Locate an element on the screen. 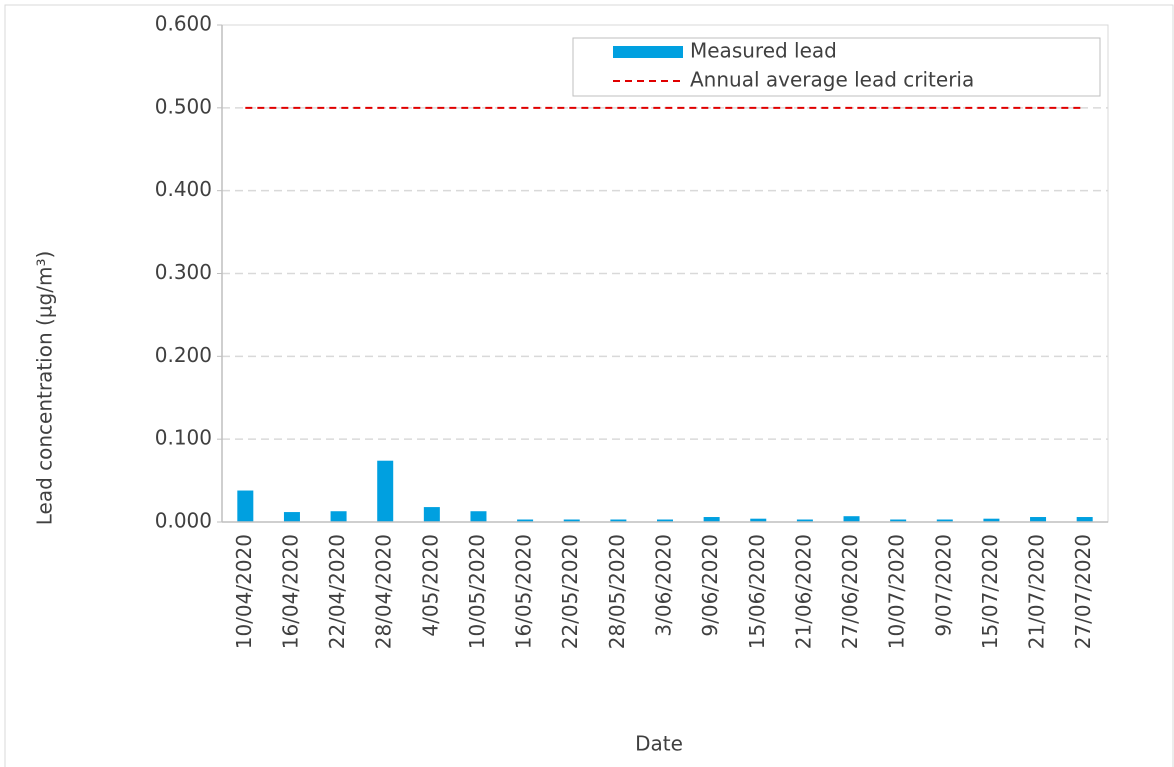  x-tick-label: 22/05/2020 is located at coordinates (570, 591).